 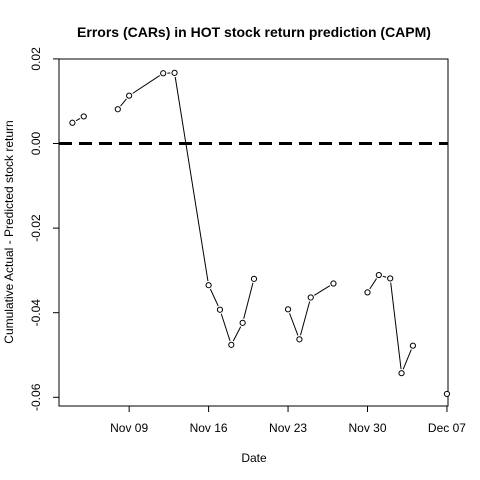 What do you see at coordinates (447, 428) in the screenshot?
I see `x-tick-label: Dec 07` at bounding box center [447, 428].